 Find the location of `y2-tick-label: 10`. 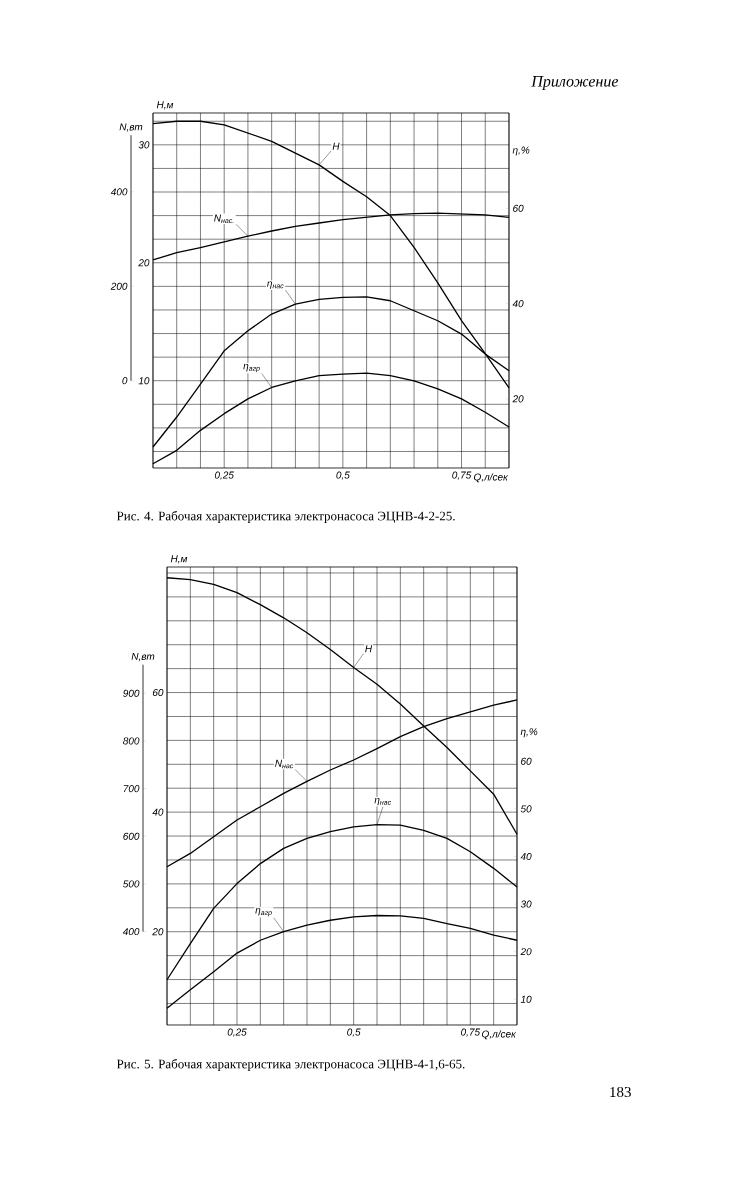

y2-tick-label: 10 is located at coordinates (526, 999).